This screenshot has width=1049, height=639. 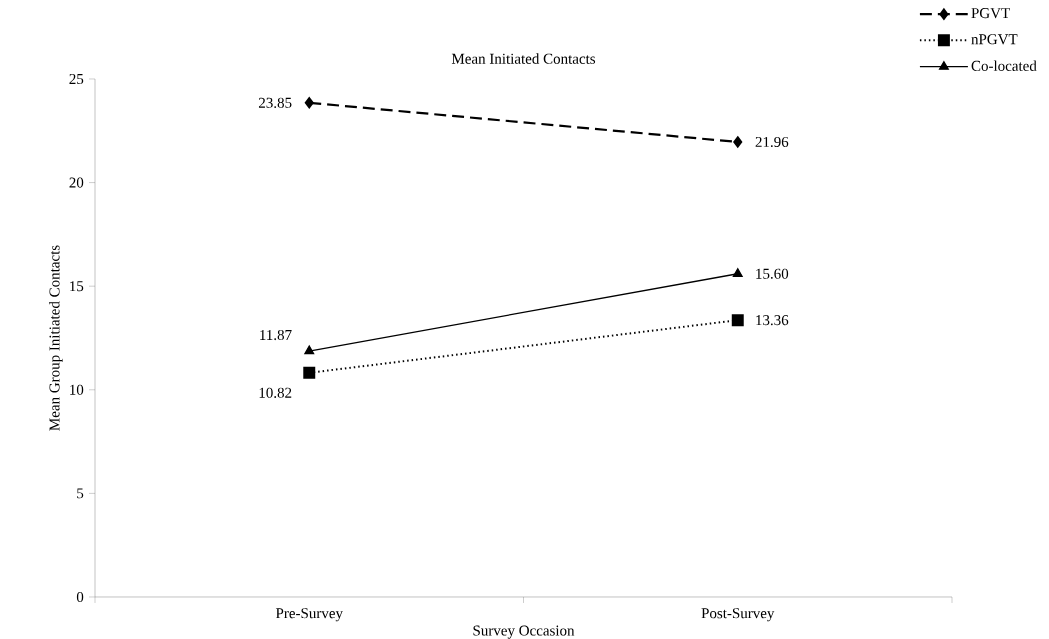 I want to click on y-tick-label: 20, so click(x=76, y=182).